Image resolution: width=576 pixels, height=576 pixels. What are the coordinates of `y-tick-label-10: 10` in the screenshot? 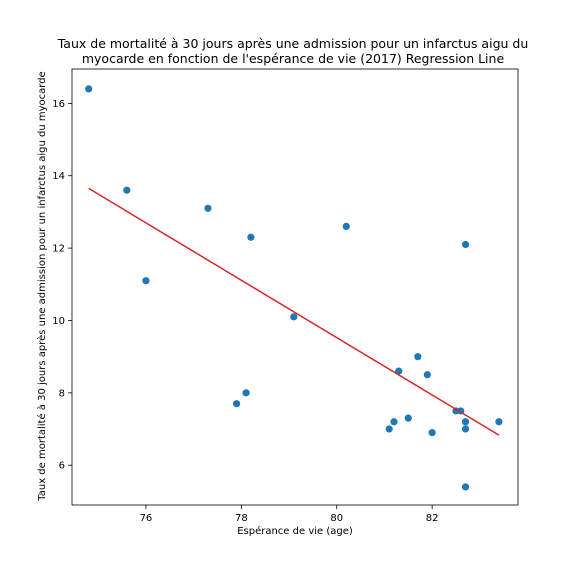 It's located at (58, 321).